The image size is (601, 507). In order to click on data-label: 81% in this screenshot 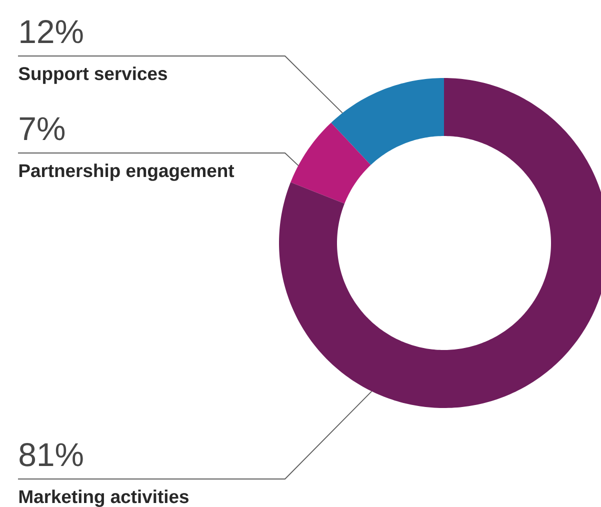, I will do `click(51, 454)`.